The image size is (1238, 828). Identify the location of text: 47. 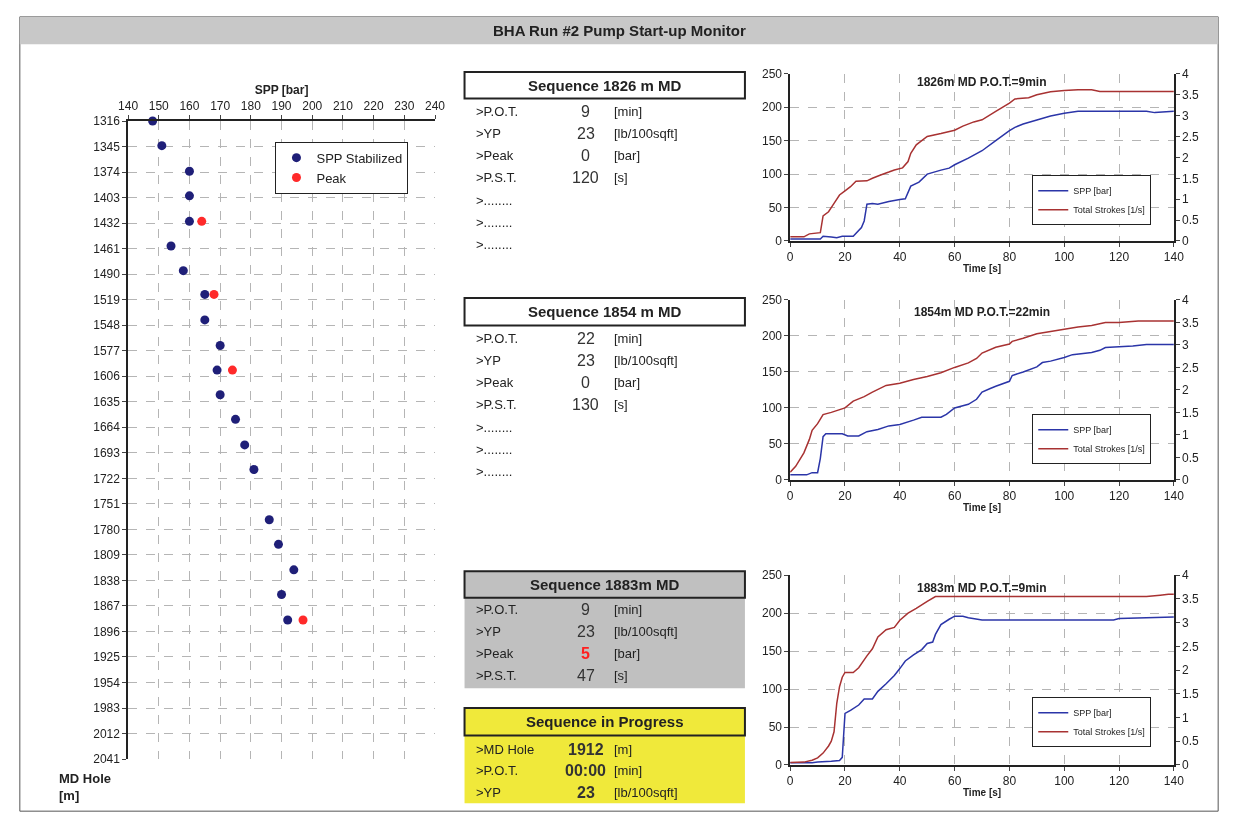
(586, 675).